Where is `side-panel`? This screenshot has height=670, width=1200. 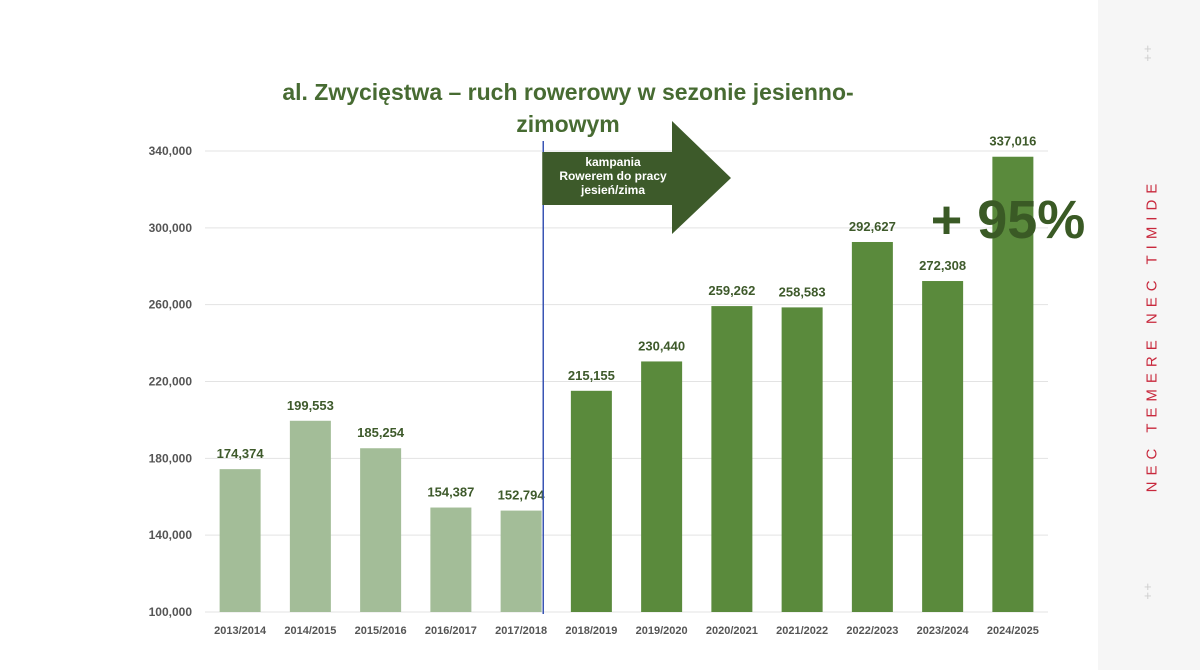 side-panel is located at coordinates (1149, 335).